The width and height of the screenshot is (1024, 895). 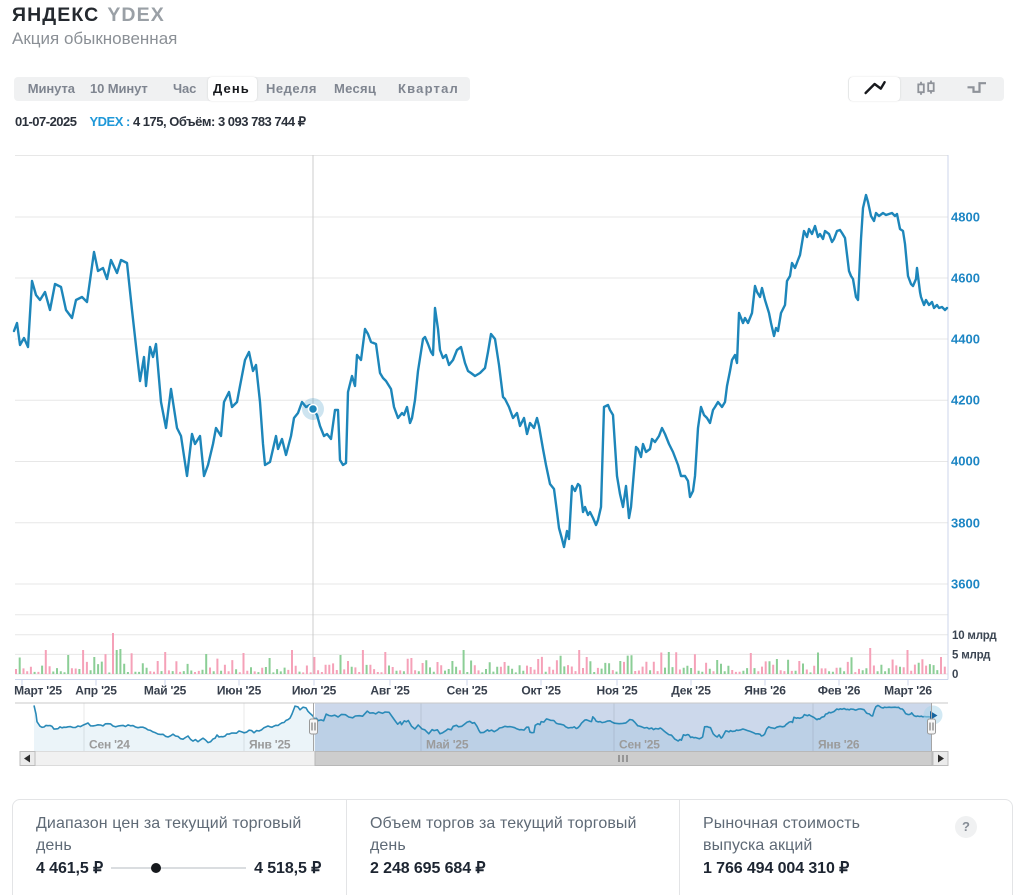 I want to click on svg-text: Янв '25, so click(x=270, y=745).